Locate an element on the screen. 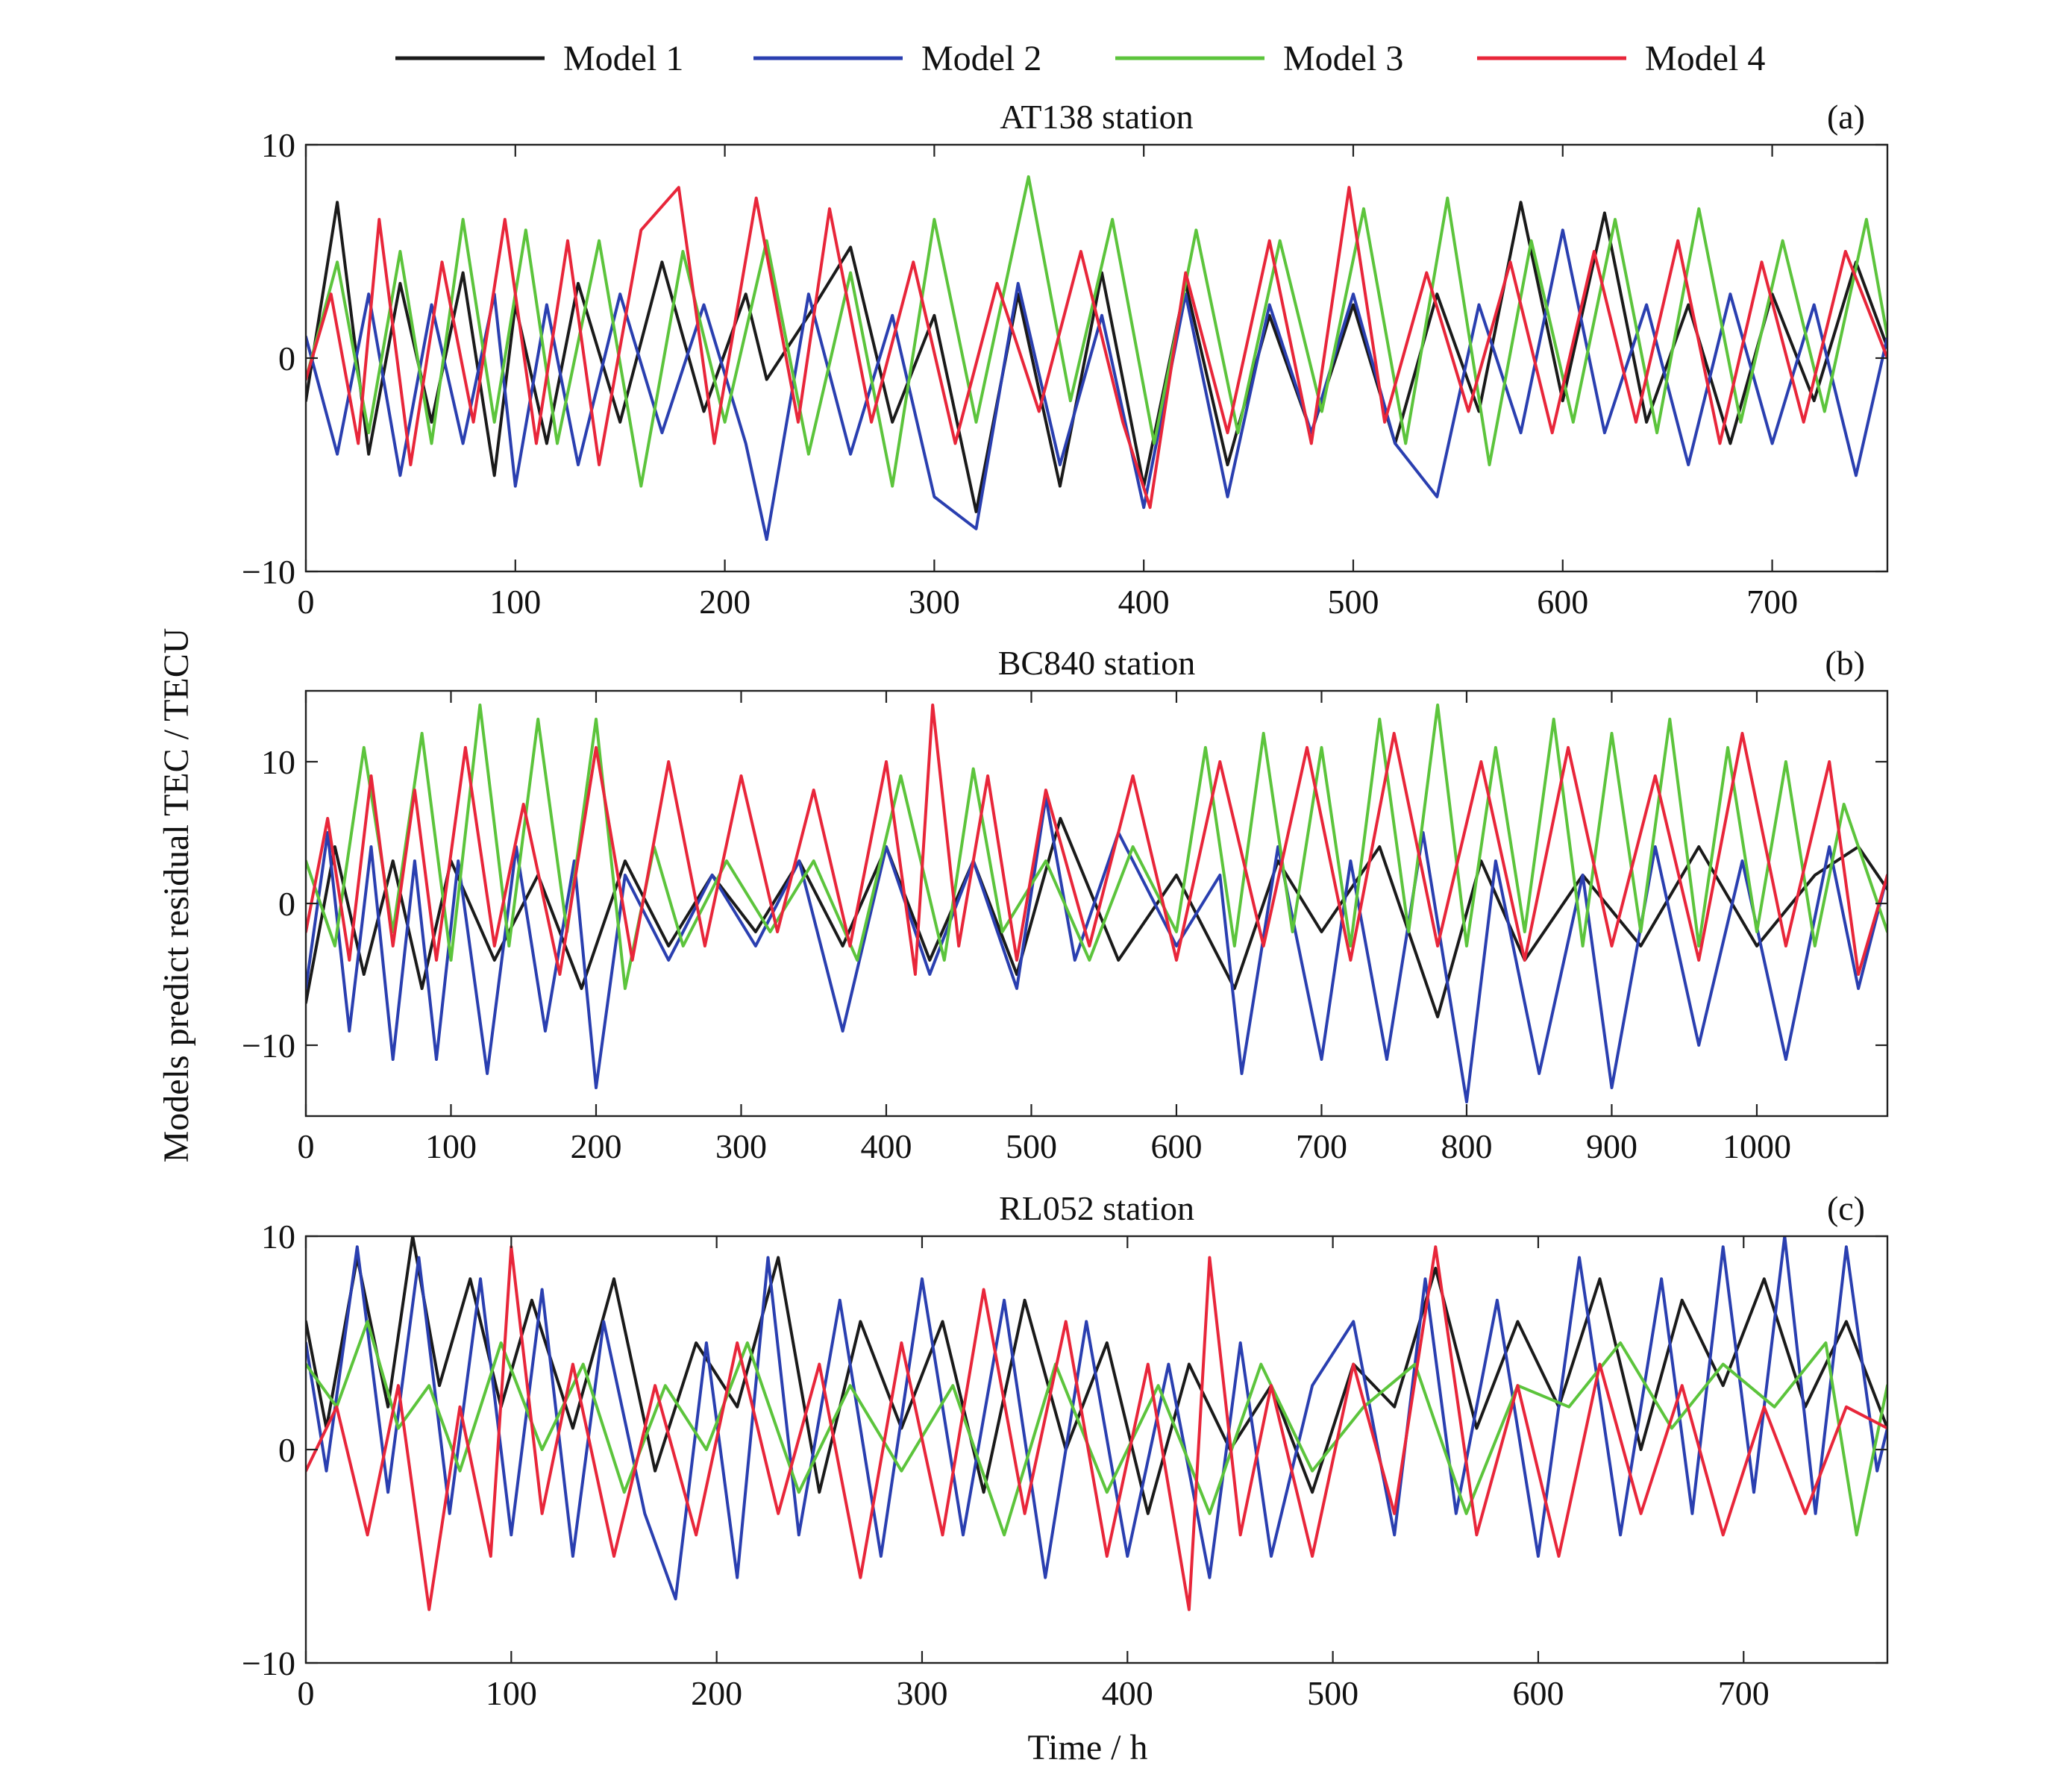 The height and width of the screenshot is (1792, 2056). panel-label: (b) is located at coordinates (1845, 663).